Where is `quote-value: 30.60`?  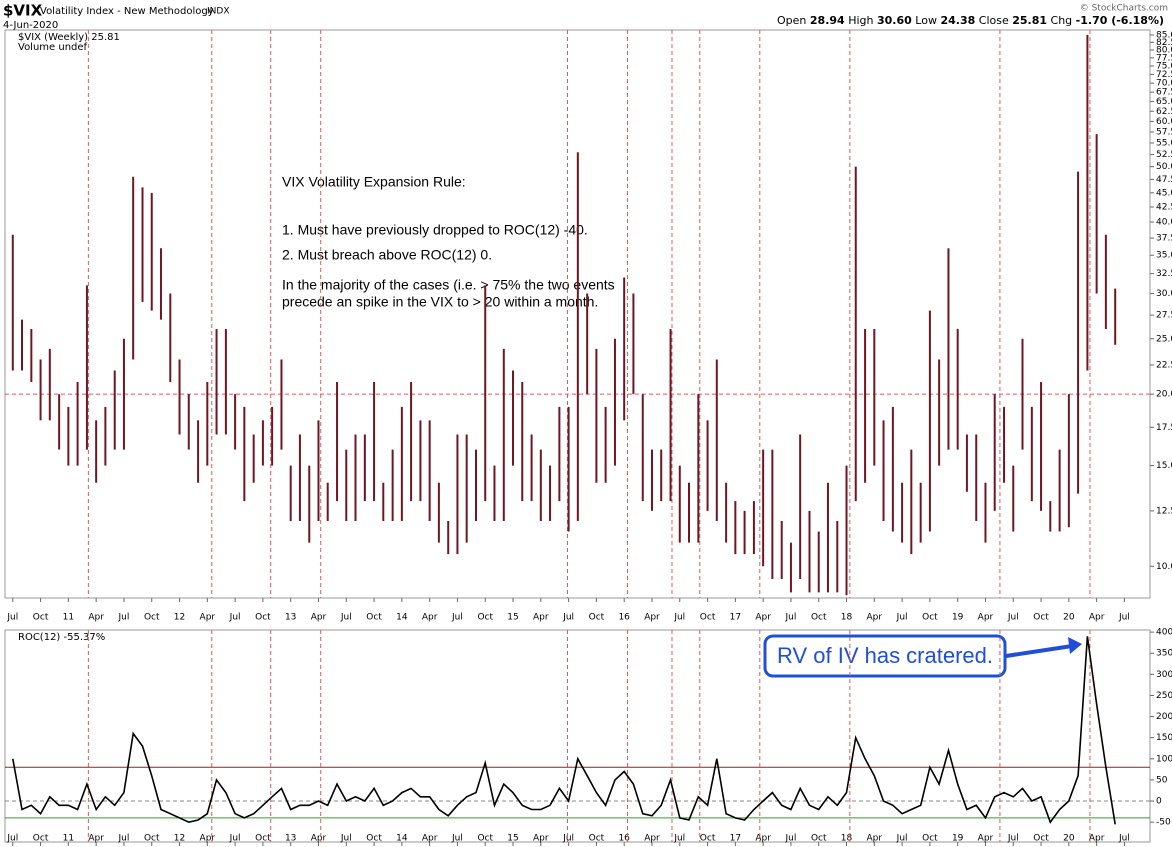
quote-value: 30.60 is located at coordinates (894, 20).